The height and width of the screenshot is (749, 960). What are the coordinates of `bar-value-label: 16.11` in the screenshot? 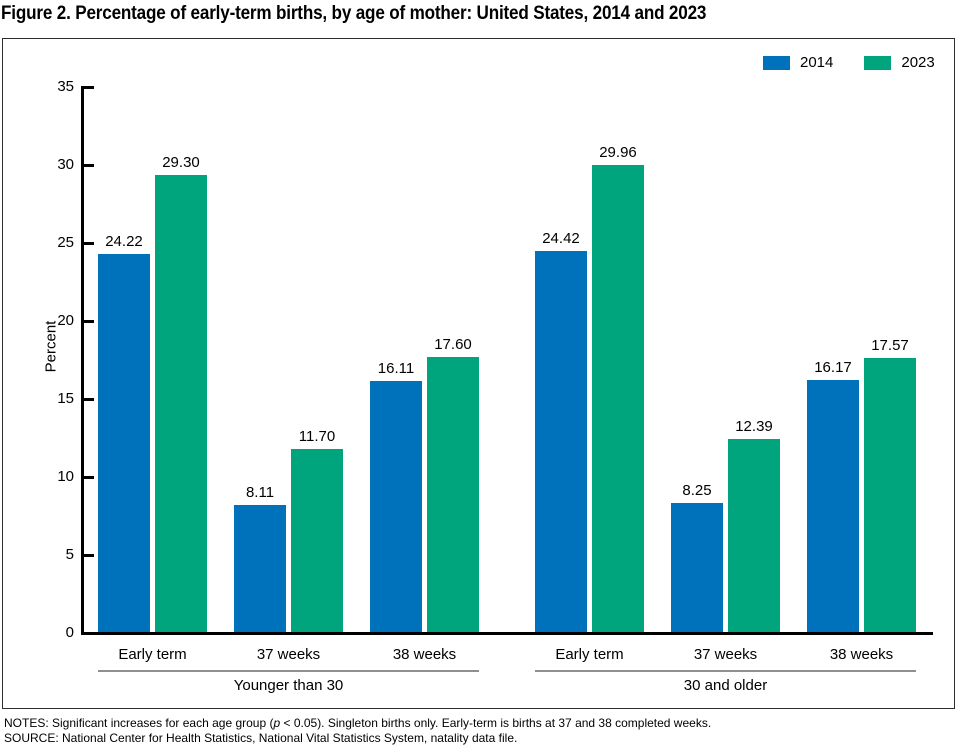 It's located at (396, 368).